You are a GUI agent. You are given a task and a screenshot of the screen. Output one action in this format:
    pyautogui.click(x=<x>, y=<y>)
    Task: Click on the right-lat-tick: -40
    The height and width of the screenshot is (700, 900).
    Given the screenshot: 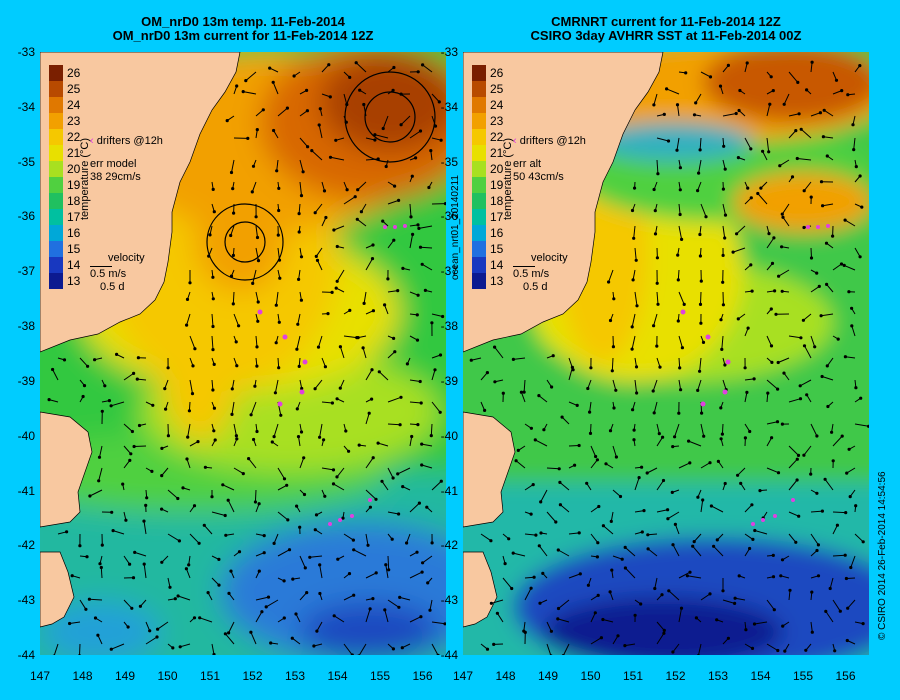 What is the action you would take?
    pyautogui.click(x=449, y=435)
    